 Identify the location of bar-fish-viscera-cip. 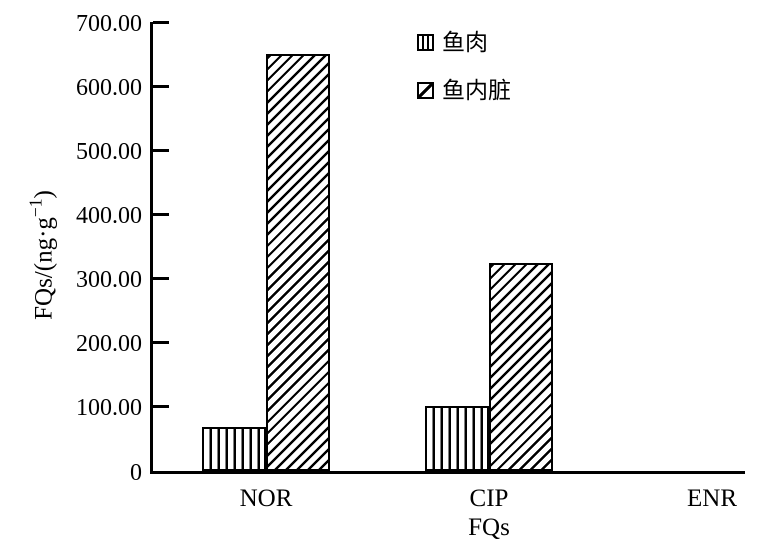
(521, 366).